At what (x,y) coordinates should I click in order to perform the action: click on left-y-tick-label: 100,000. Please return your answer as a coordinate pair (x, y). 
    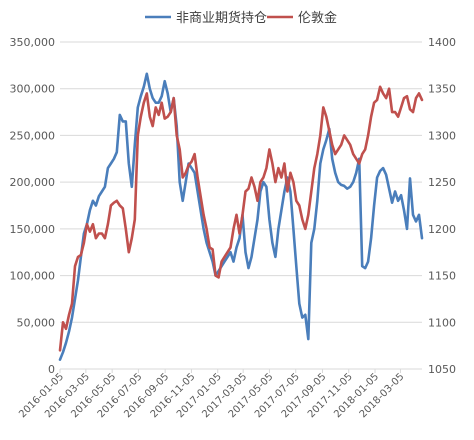
    Looking at the image, I should click on (33, 276).